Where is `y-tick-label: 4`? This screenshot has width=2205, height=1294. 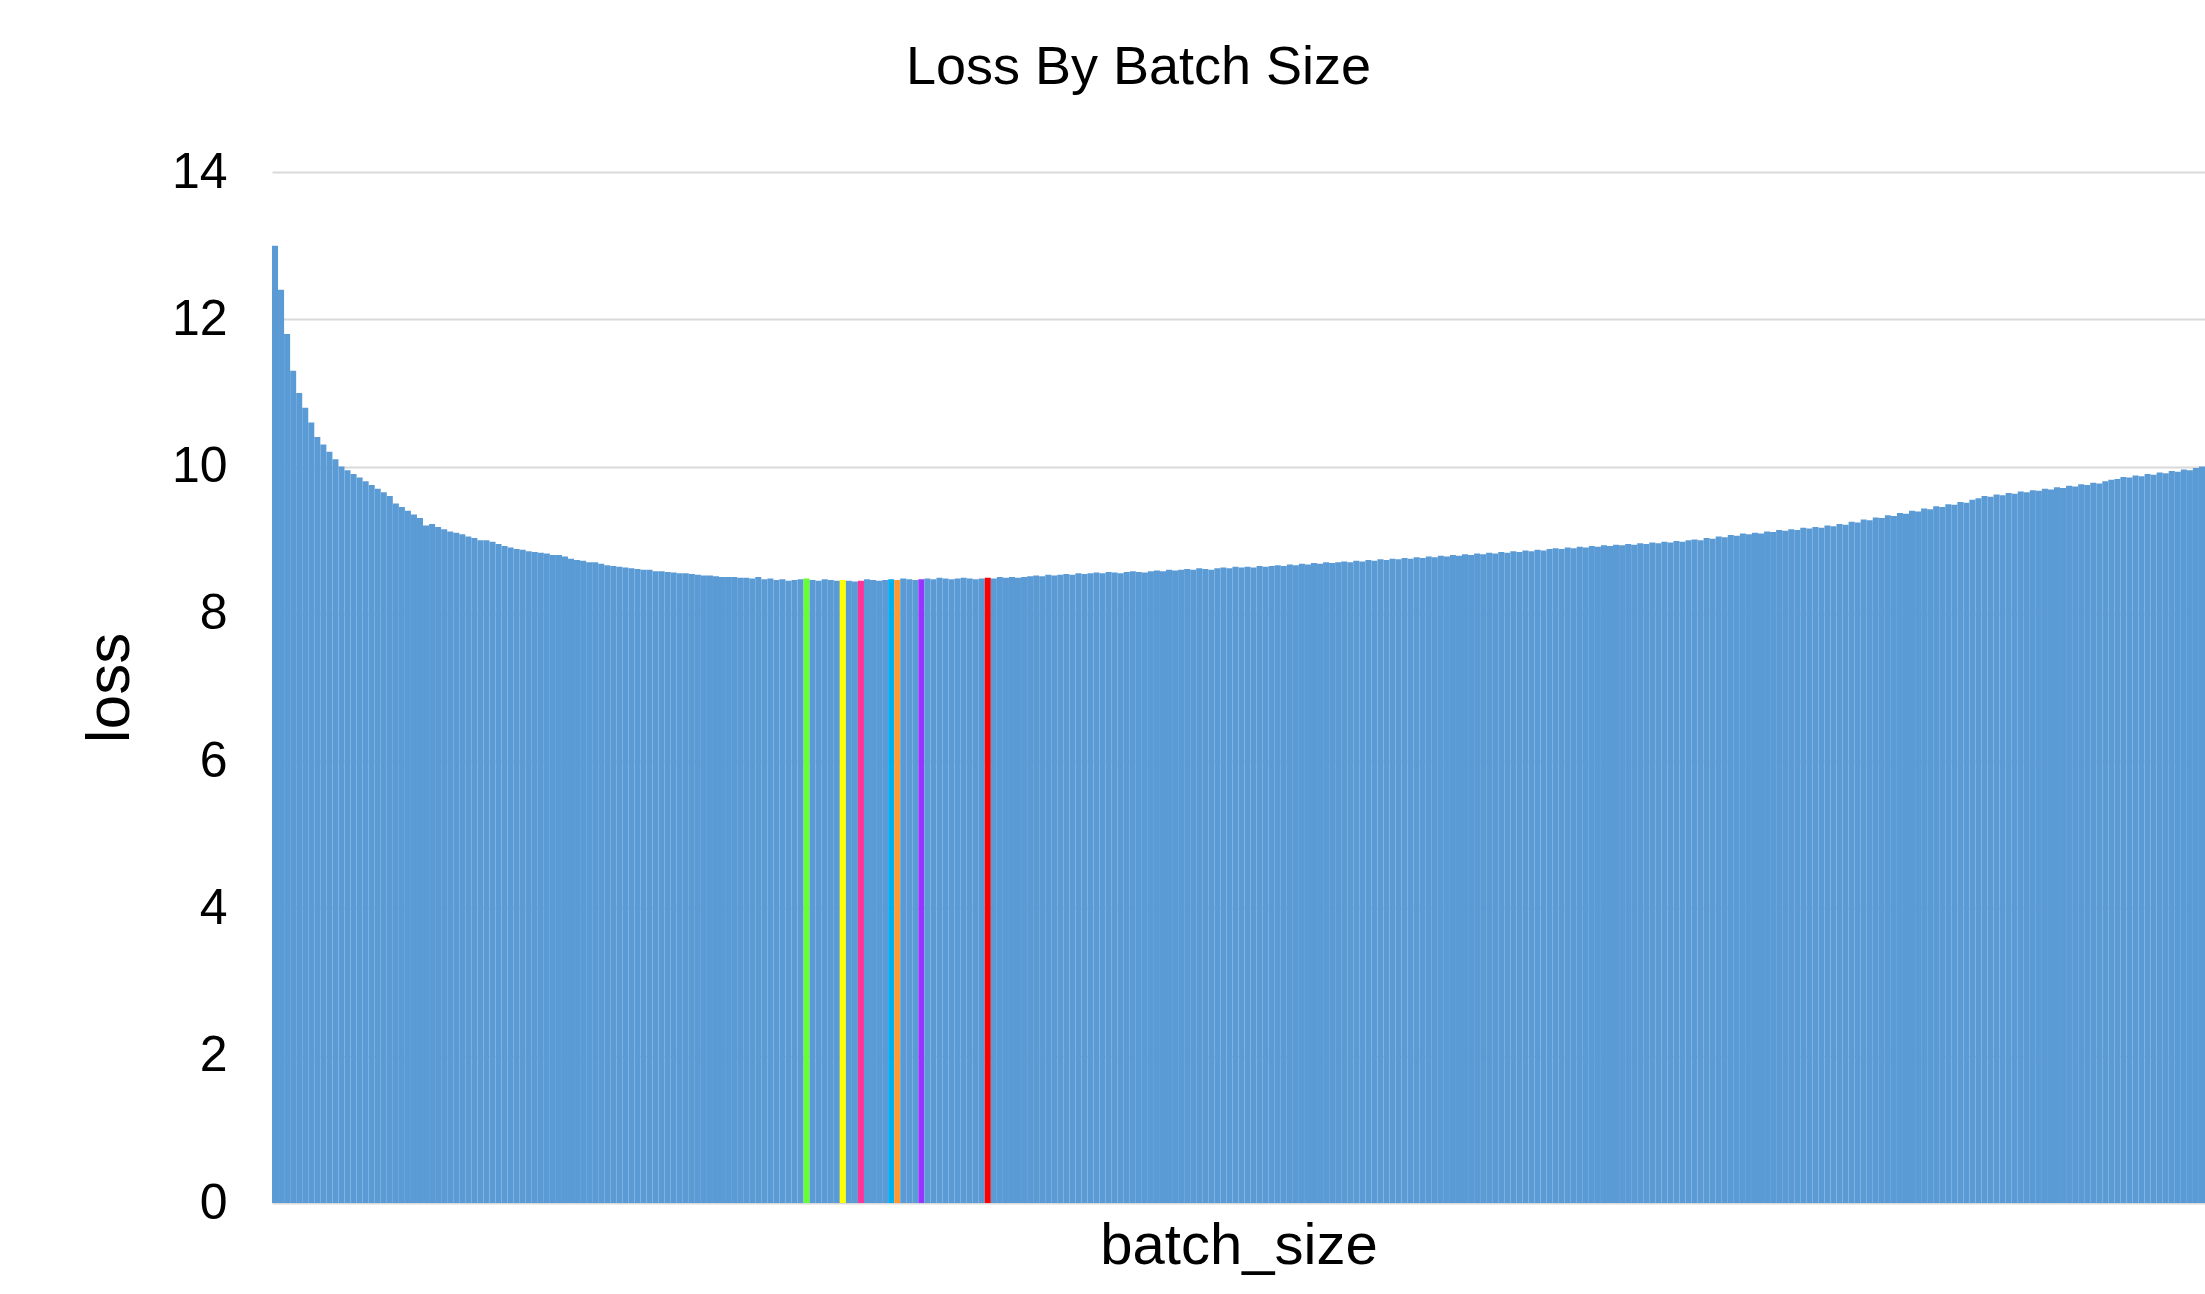
y-tick-label: 4 is located at coordinates (213, 906).